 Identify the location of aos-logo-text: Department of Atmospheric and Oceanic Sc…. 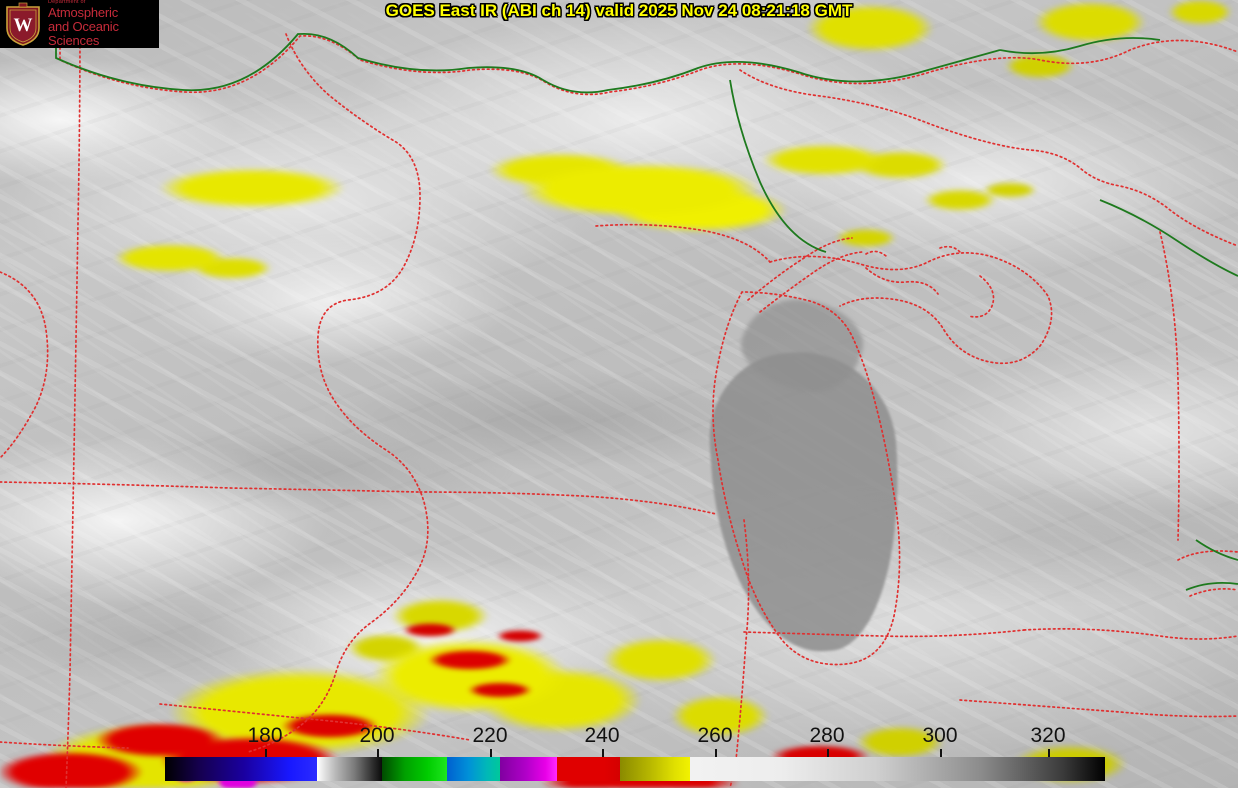
(103, 24).